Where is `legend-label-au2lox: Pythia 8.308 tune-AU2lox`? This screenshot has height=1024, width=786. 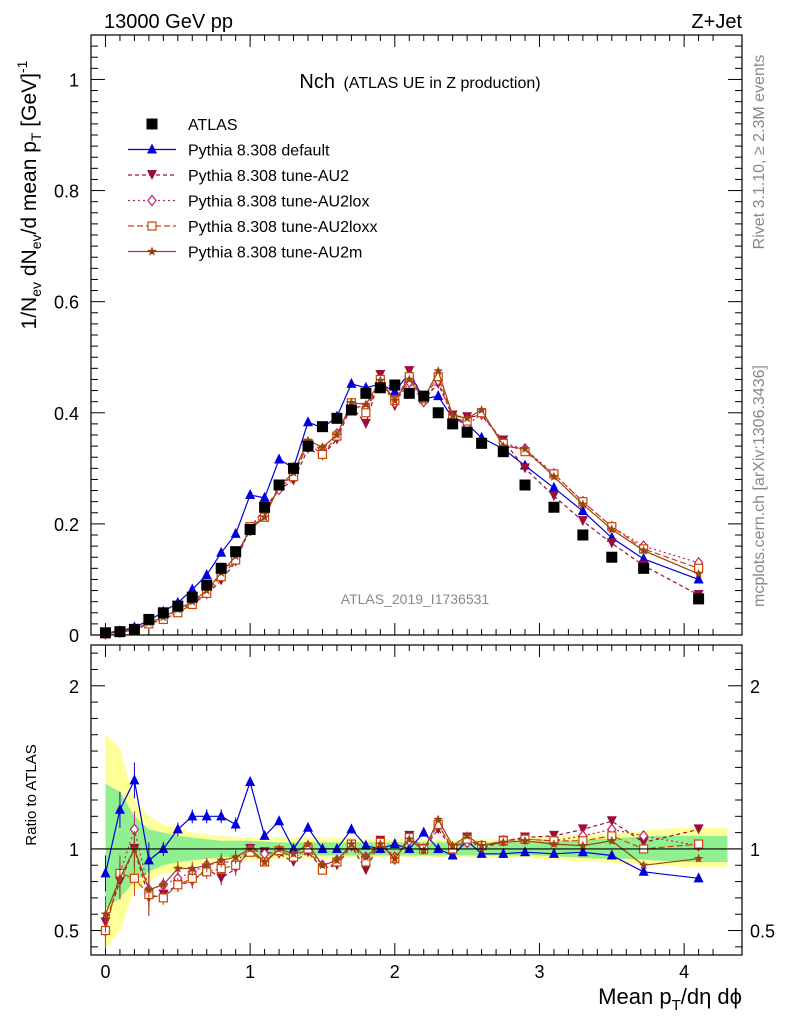 legend-label-au2lox: Pythia 8.308 tune-AU2lox is located at coordinates (278, 202).